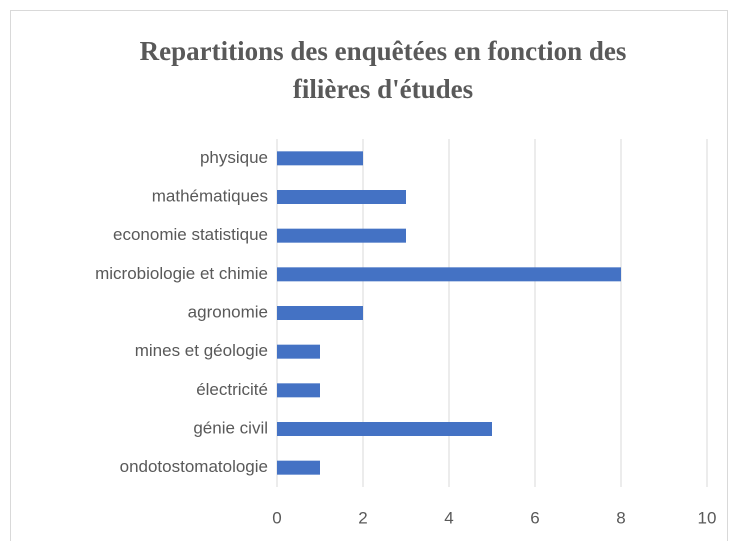 The image size is (735, 541). I want to click on y-tick-label: physique, so click(234, 157).